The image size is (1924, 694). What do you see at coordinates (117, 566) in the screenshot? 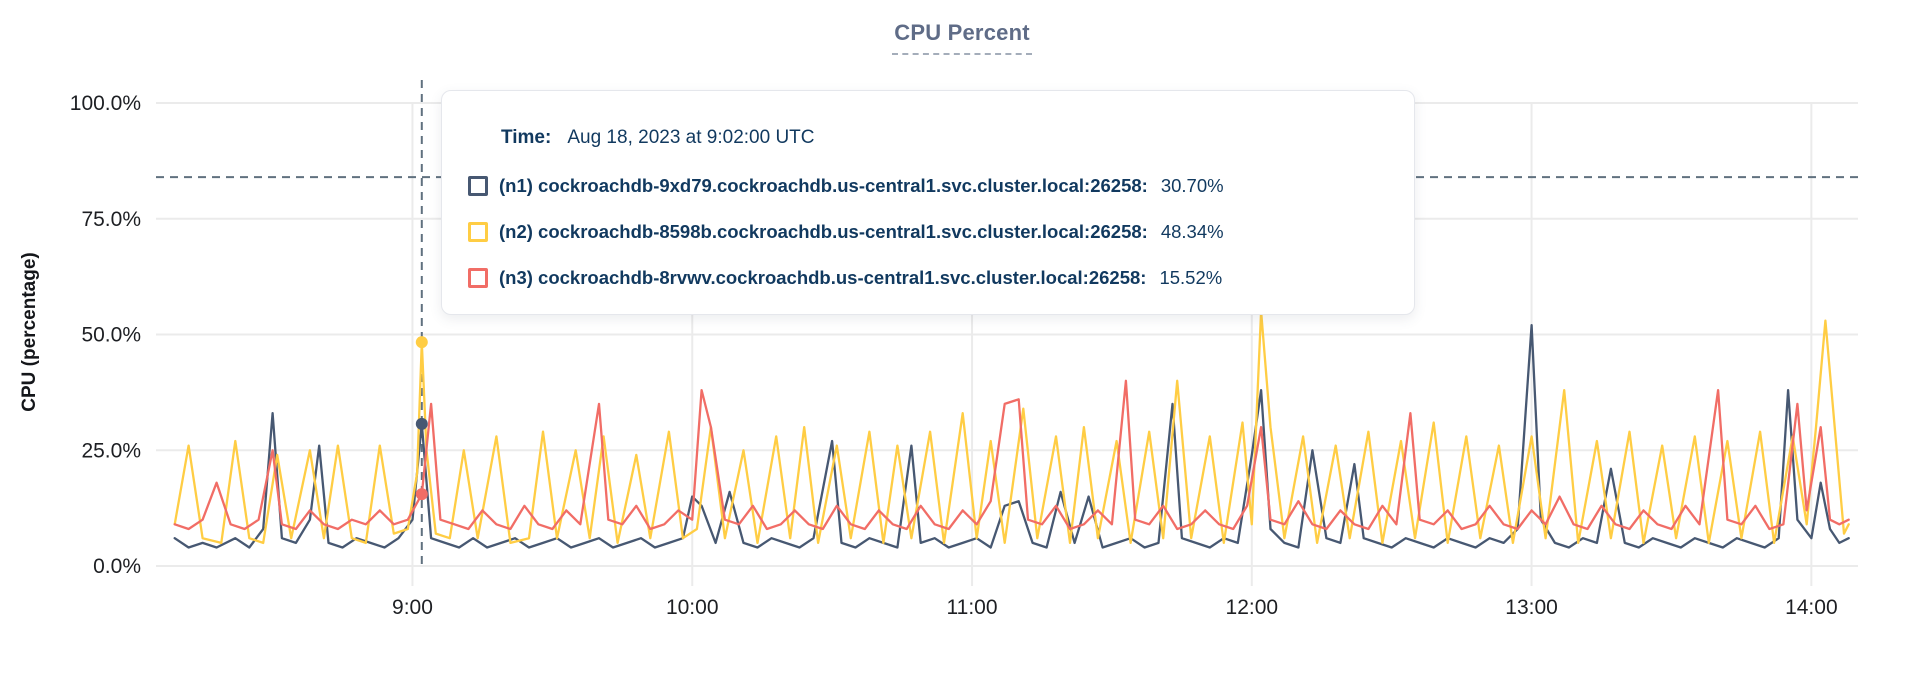
I see `y-tick-label: 0.0%` at bounding box center [117, 566].